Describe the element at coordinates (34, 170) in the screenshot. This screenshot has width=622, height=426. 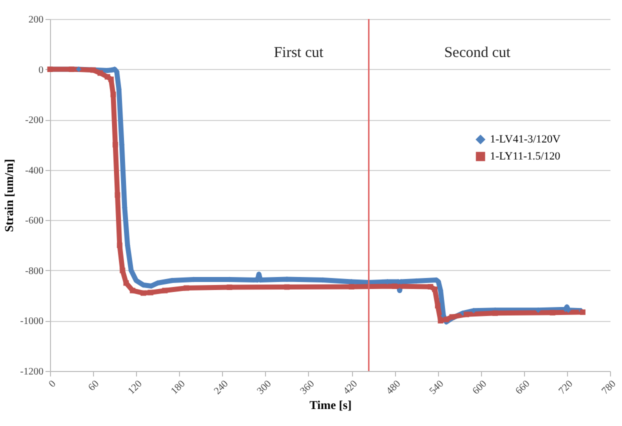
I see `y-tick-label: -400` at that location.